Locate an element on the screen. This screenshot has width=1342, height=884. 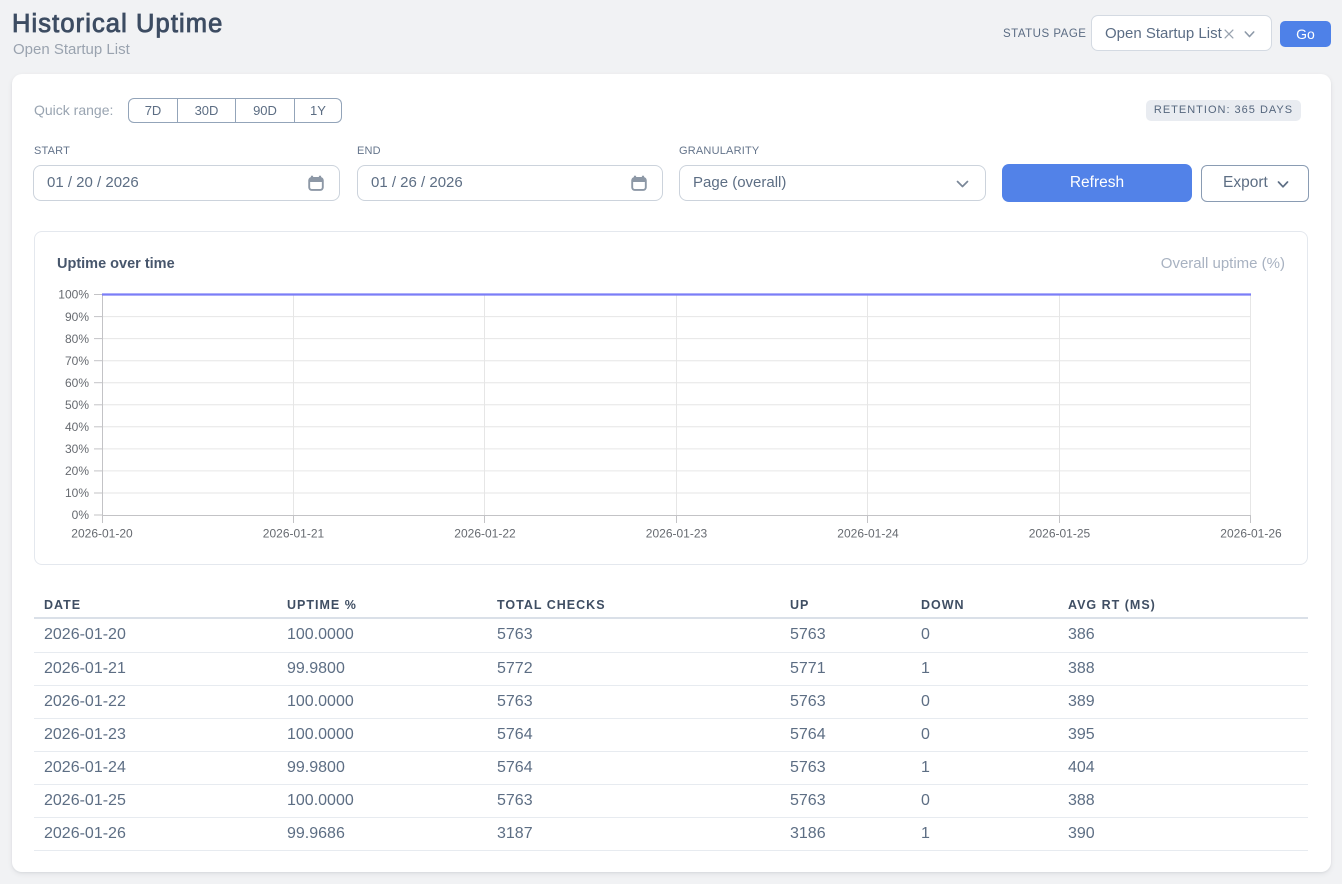
svg-text: 60% is located at coordinates (77, 383).